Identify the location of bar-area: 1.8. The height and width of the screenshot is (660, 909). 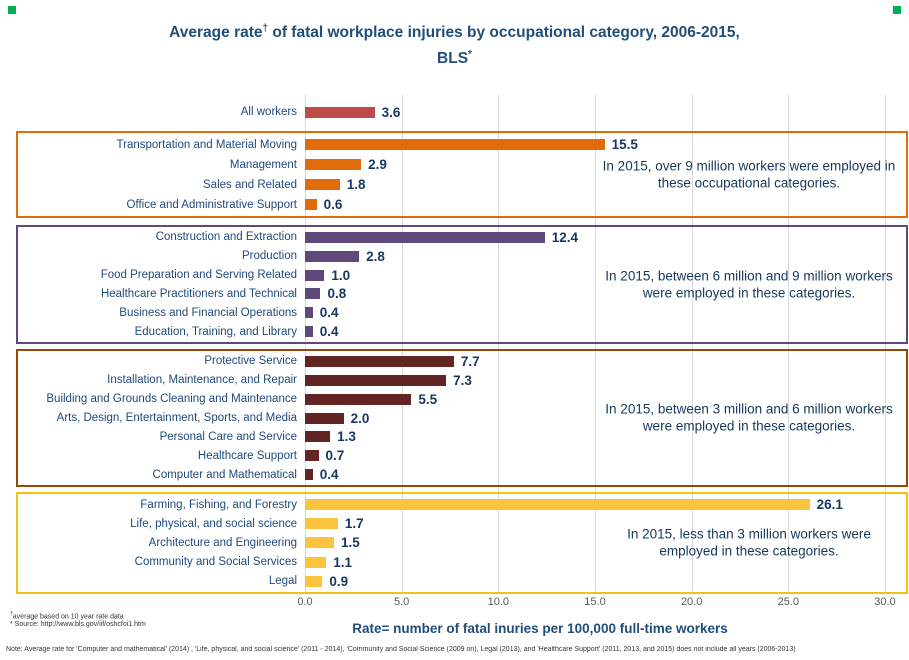
(605, 184).